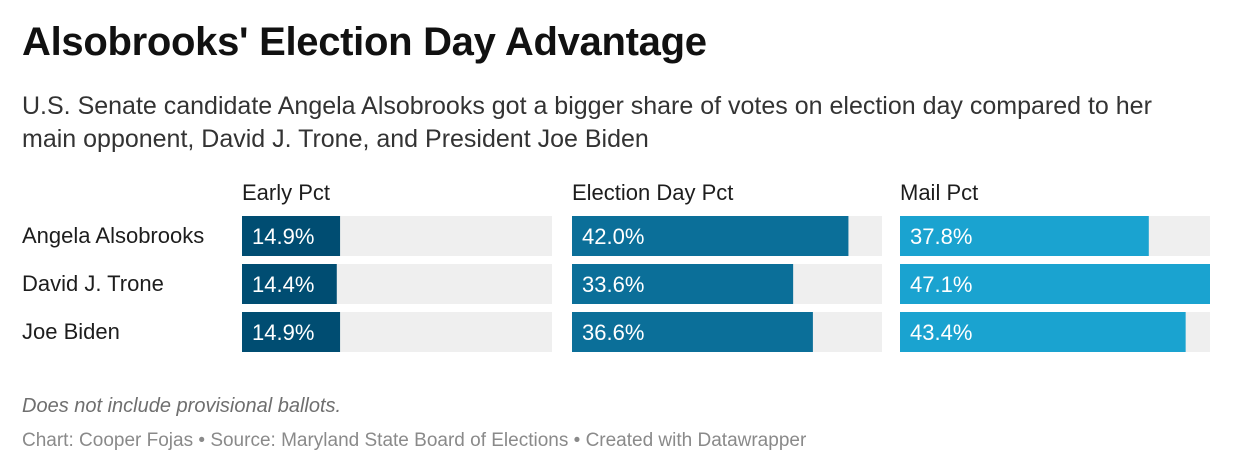  Describe the element at coordinates (424, 440) in the screenshot. I see `footer-source: Maryland State Board of Elections` at that location.